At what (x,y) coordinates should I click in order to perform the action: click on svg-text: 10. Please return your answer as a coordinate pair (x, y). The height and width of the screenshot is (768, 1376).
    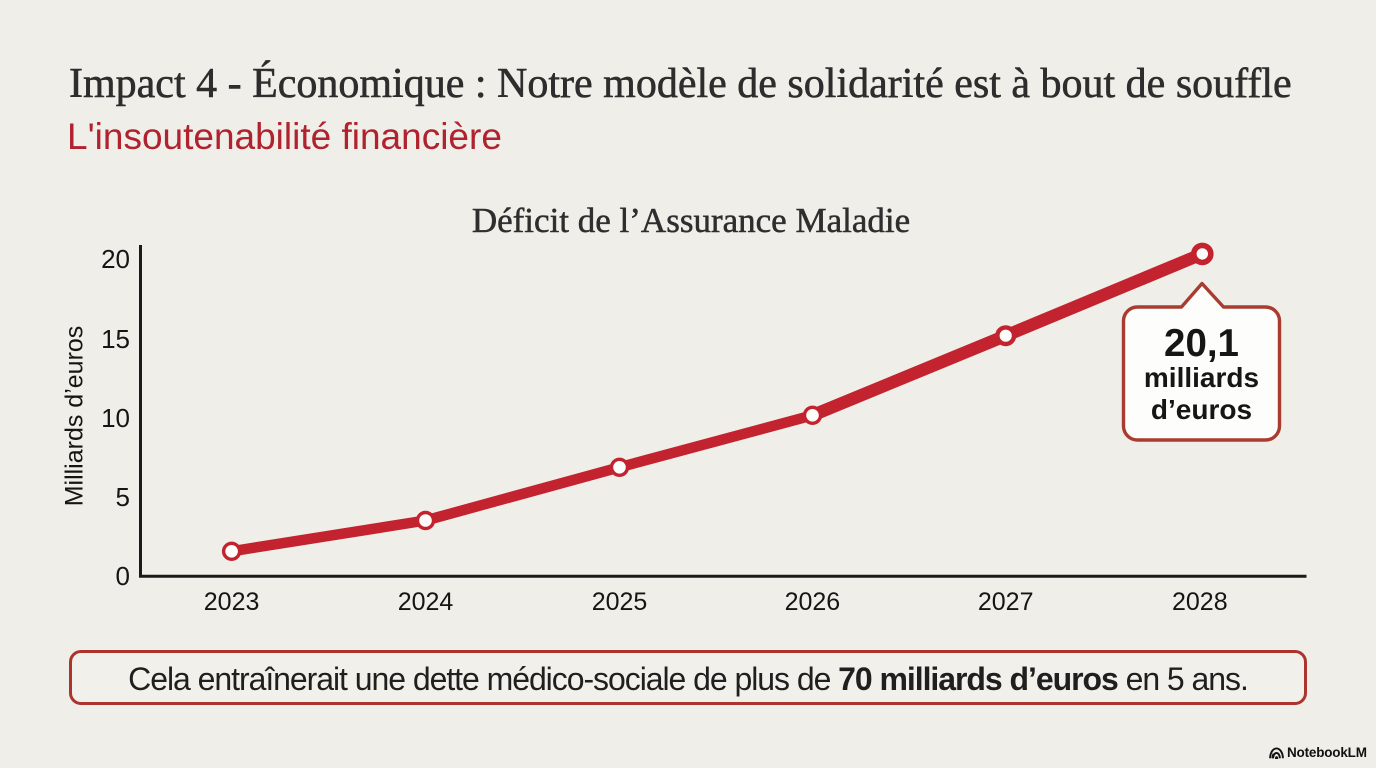
    Looking at the image, I should click on (115, 418).